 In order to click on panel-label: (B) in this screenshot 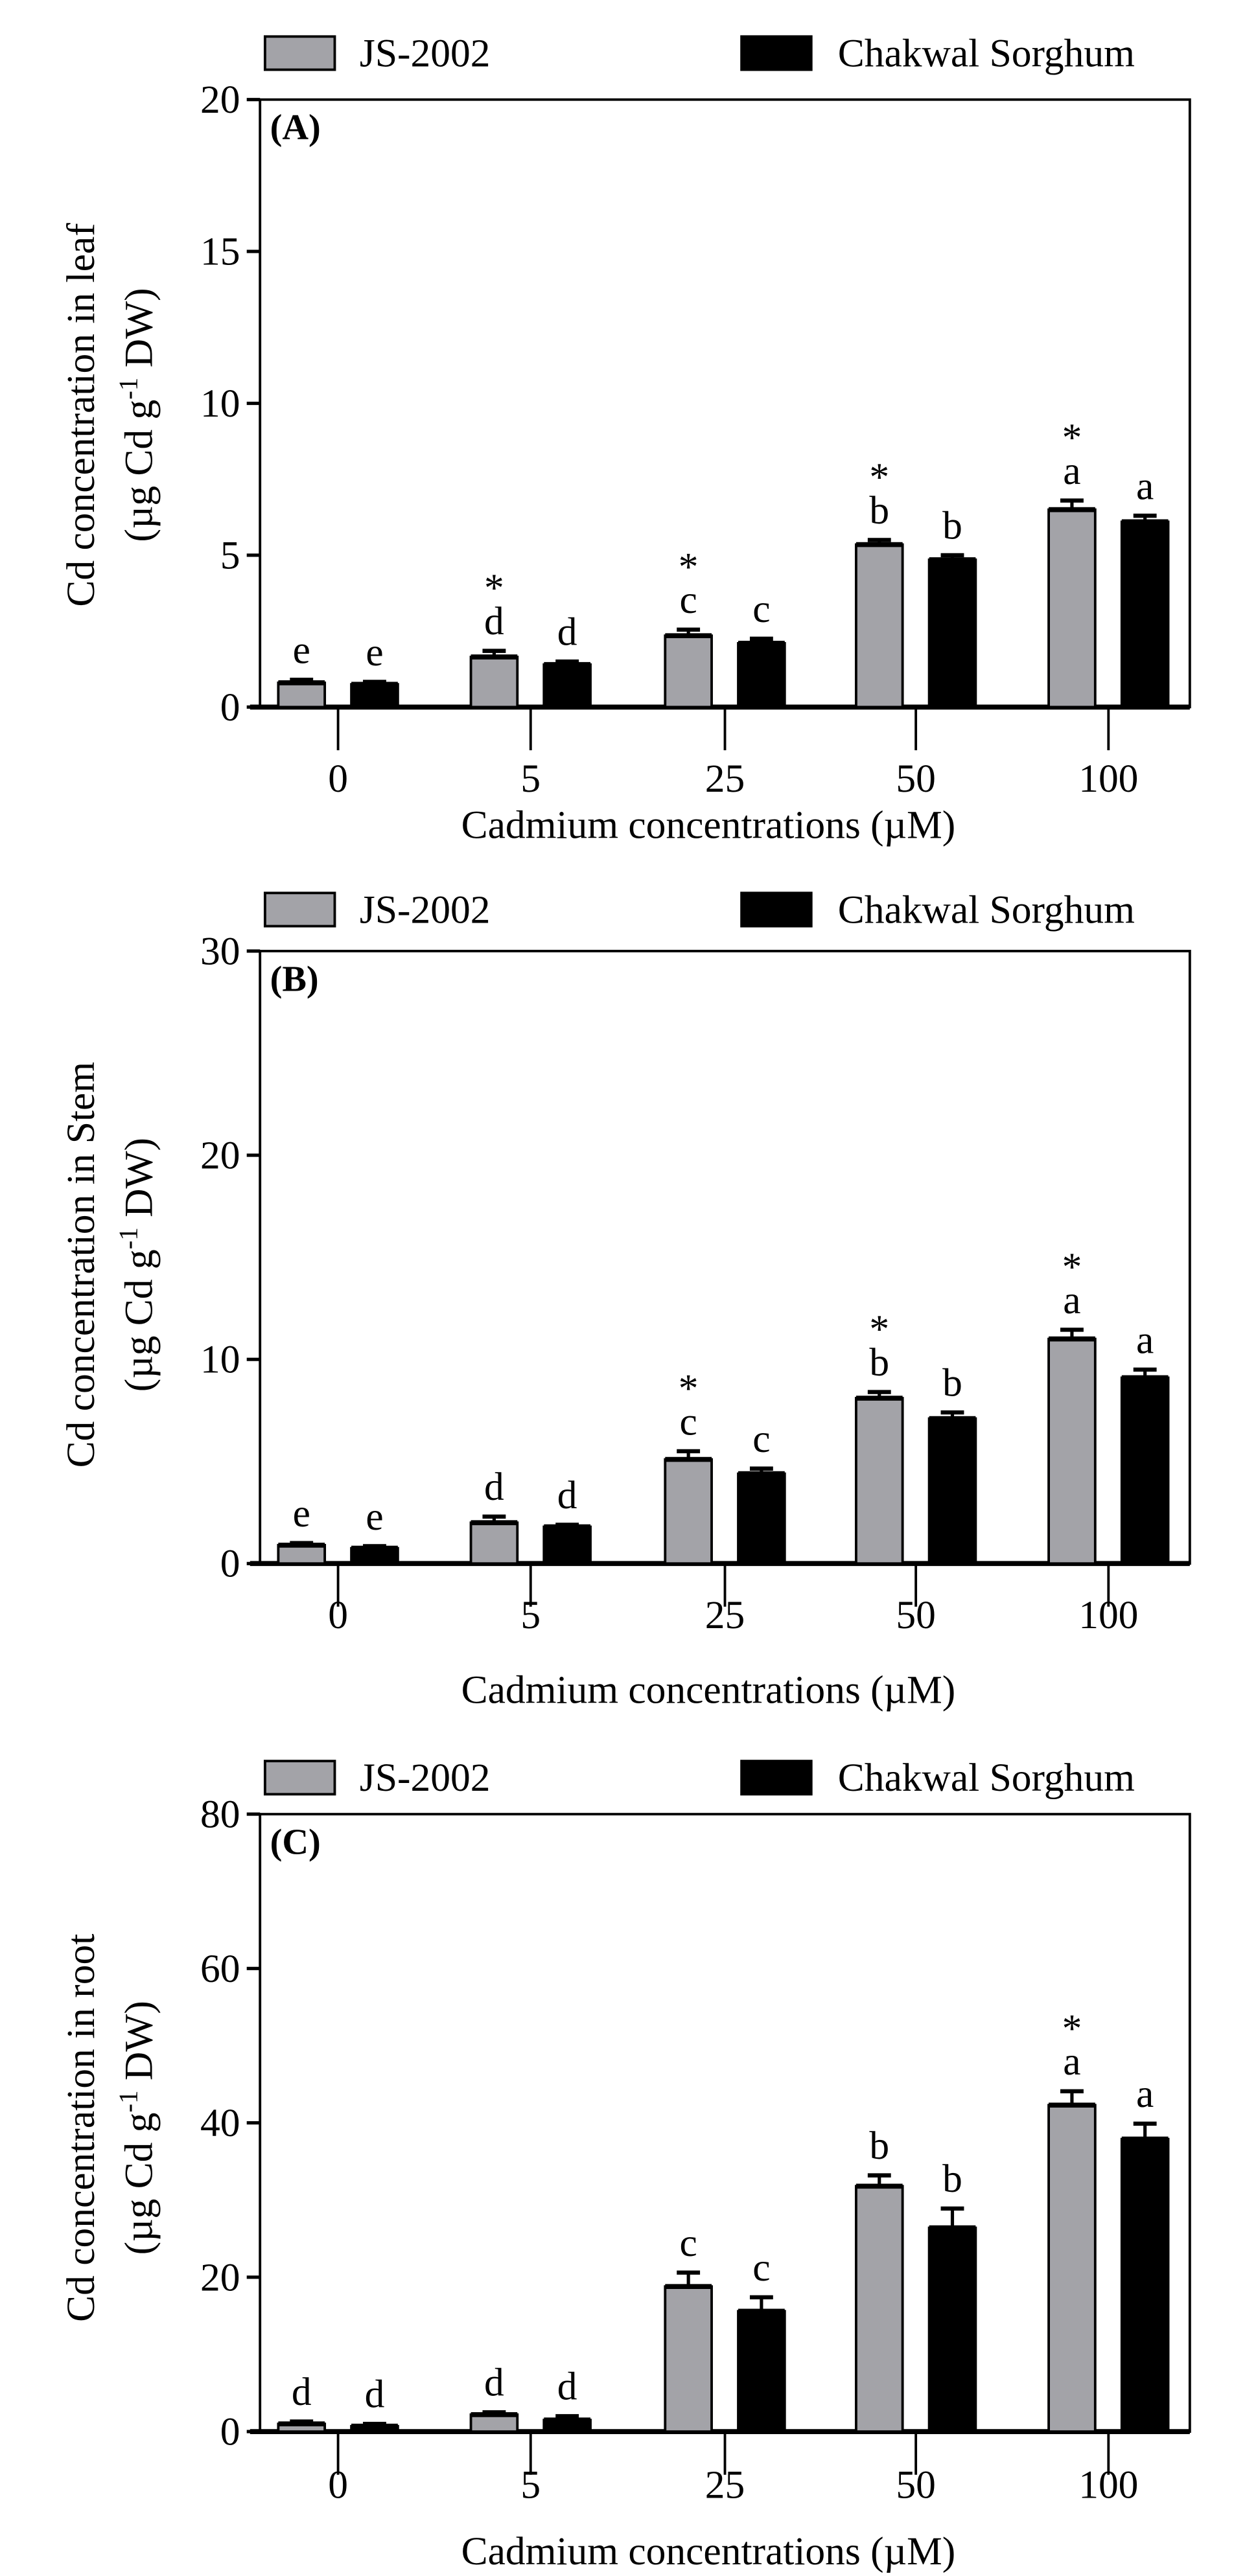, I will do `click(294, 979)`.